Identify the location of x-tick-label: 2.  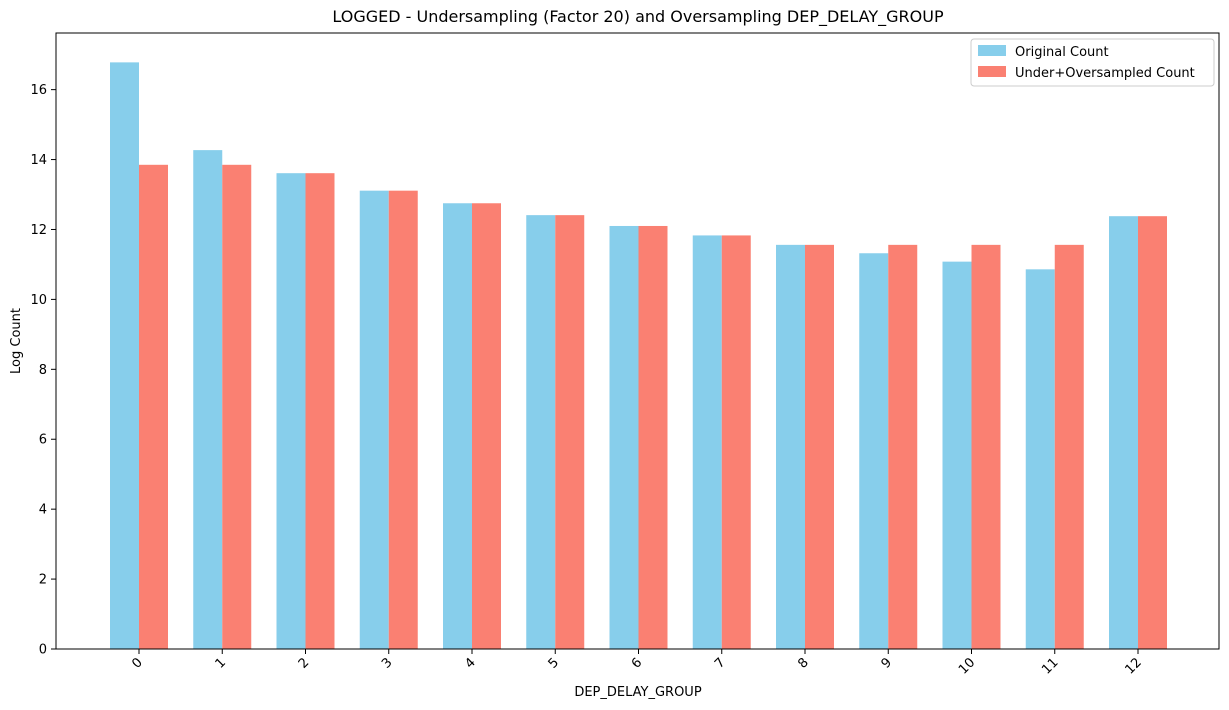
(304, 663).